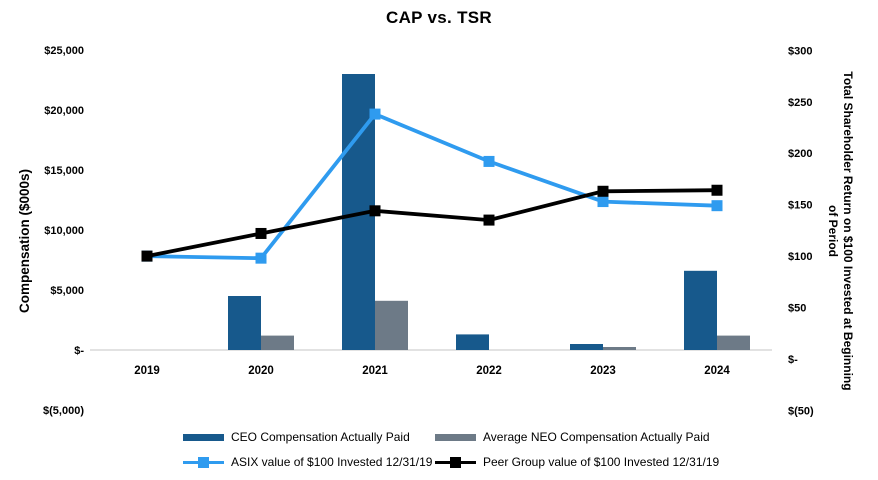 The image size is (878, 480). Describe the element at coordinates (64, 171) in the screenshot. I see `left-axis-tick: $15,000` at that location.